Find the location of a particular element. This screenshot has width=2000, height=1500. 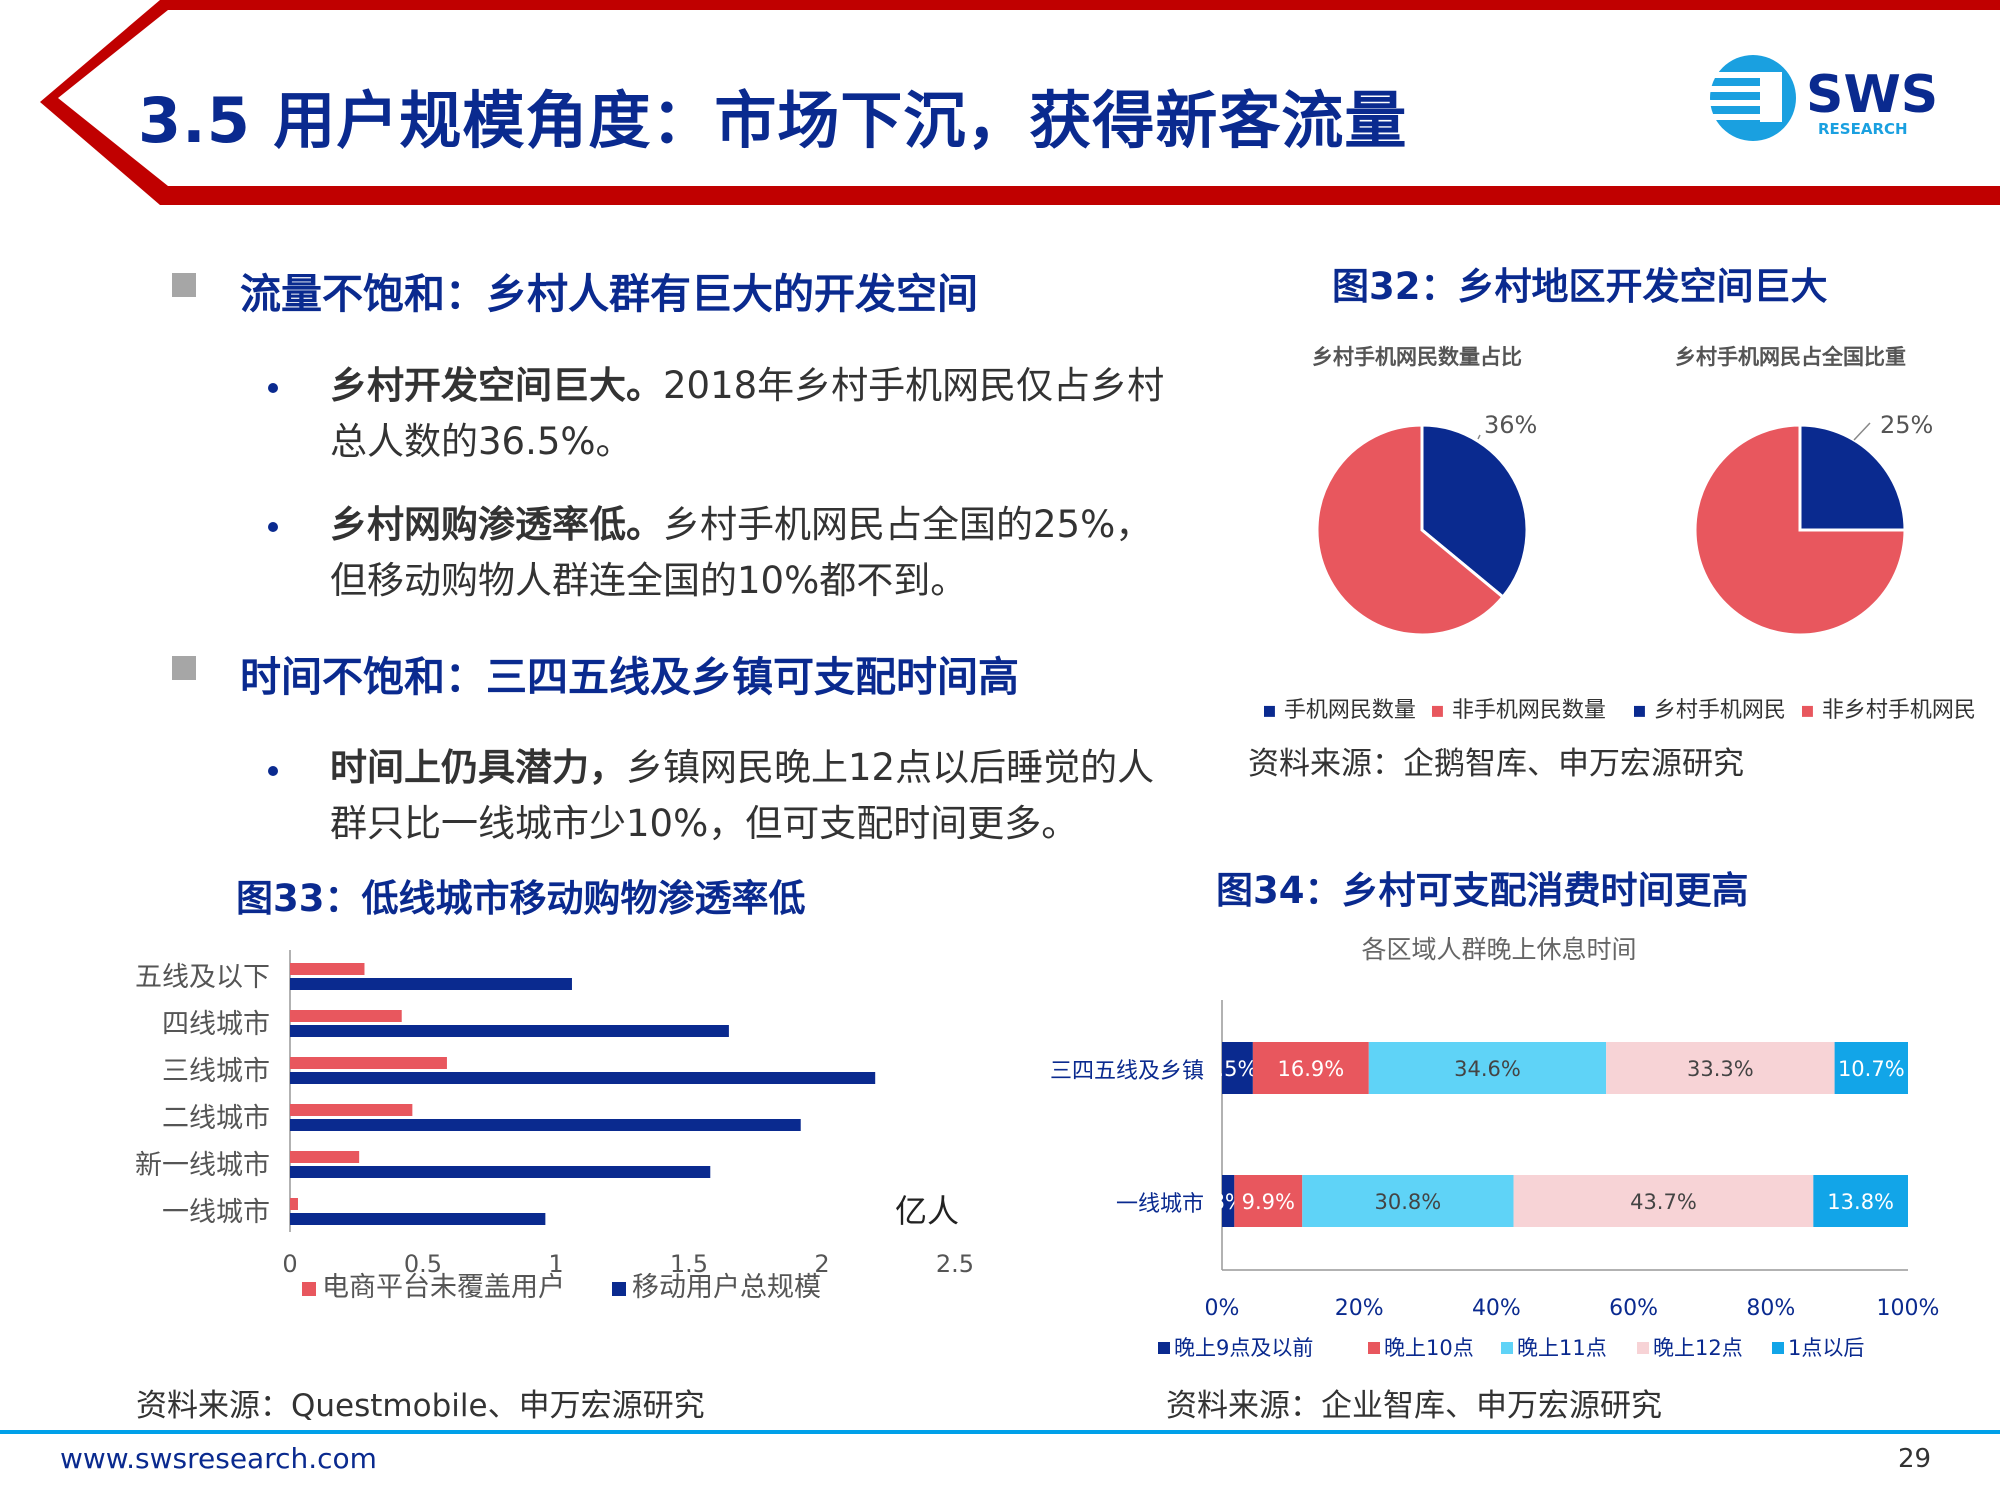

bullet2-line2: 但移动购物人群连全国的10%都不到。 is located at coordinates (649, 580).